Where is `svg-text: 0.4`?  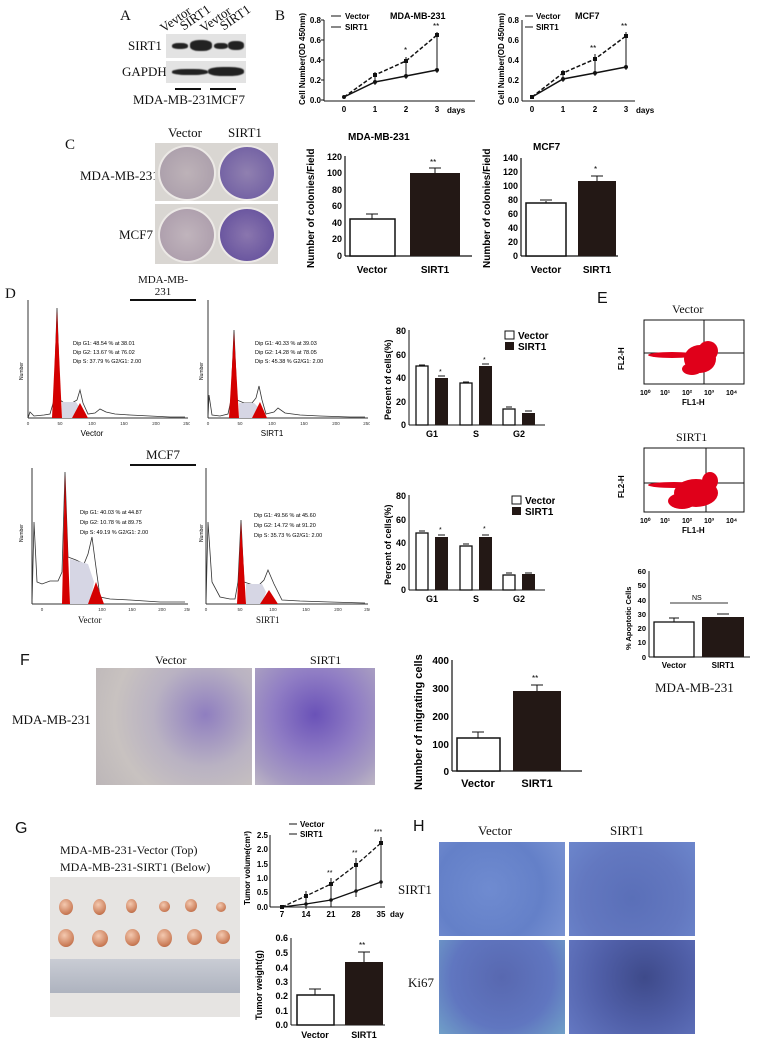 svg-text: 0.4 is located at coordinates (281, 968).